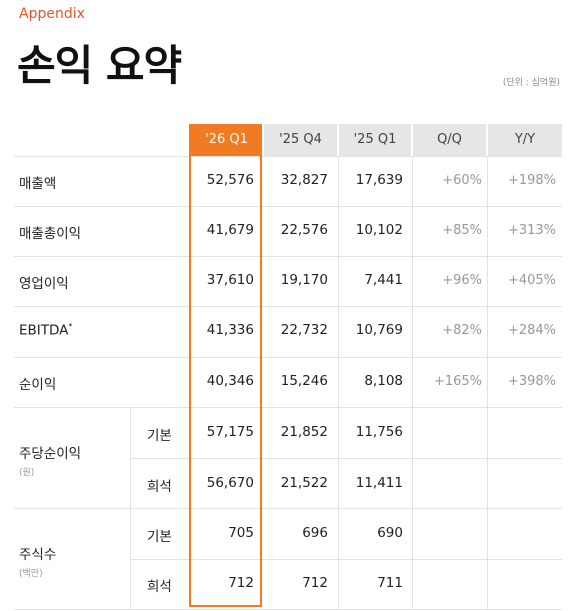  What do you see at coordinates (531, 330) in the screenshot?
I see `cell-ebitda-yy: +284%` at bounding box center [531, 330].